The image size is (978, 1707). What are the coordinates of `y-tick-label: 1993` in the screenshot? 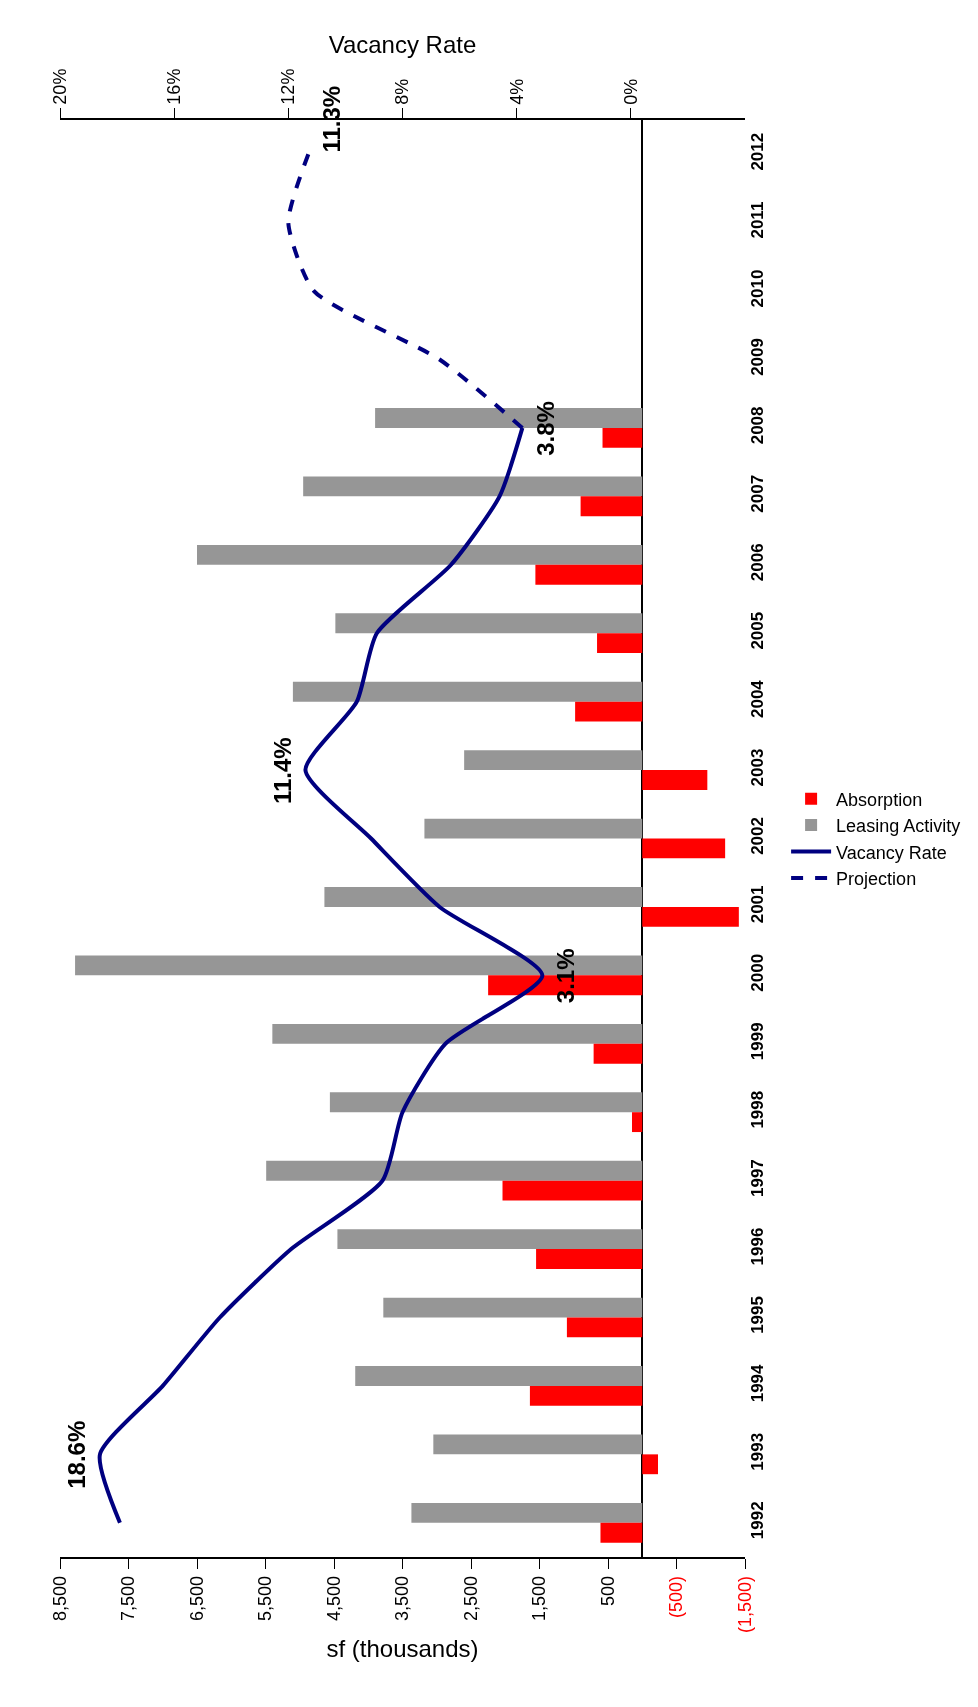 It's located at (757, 1451).